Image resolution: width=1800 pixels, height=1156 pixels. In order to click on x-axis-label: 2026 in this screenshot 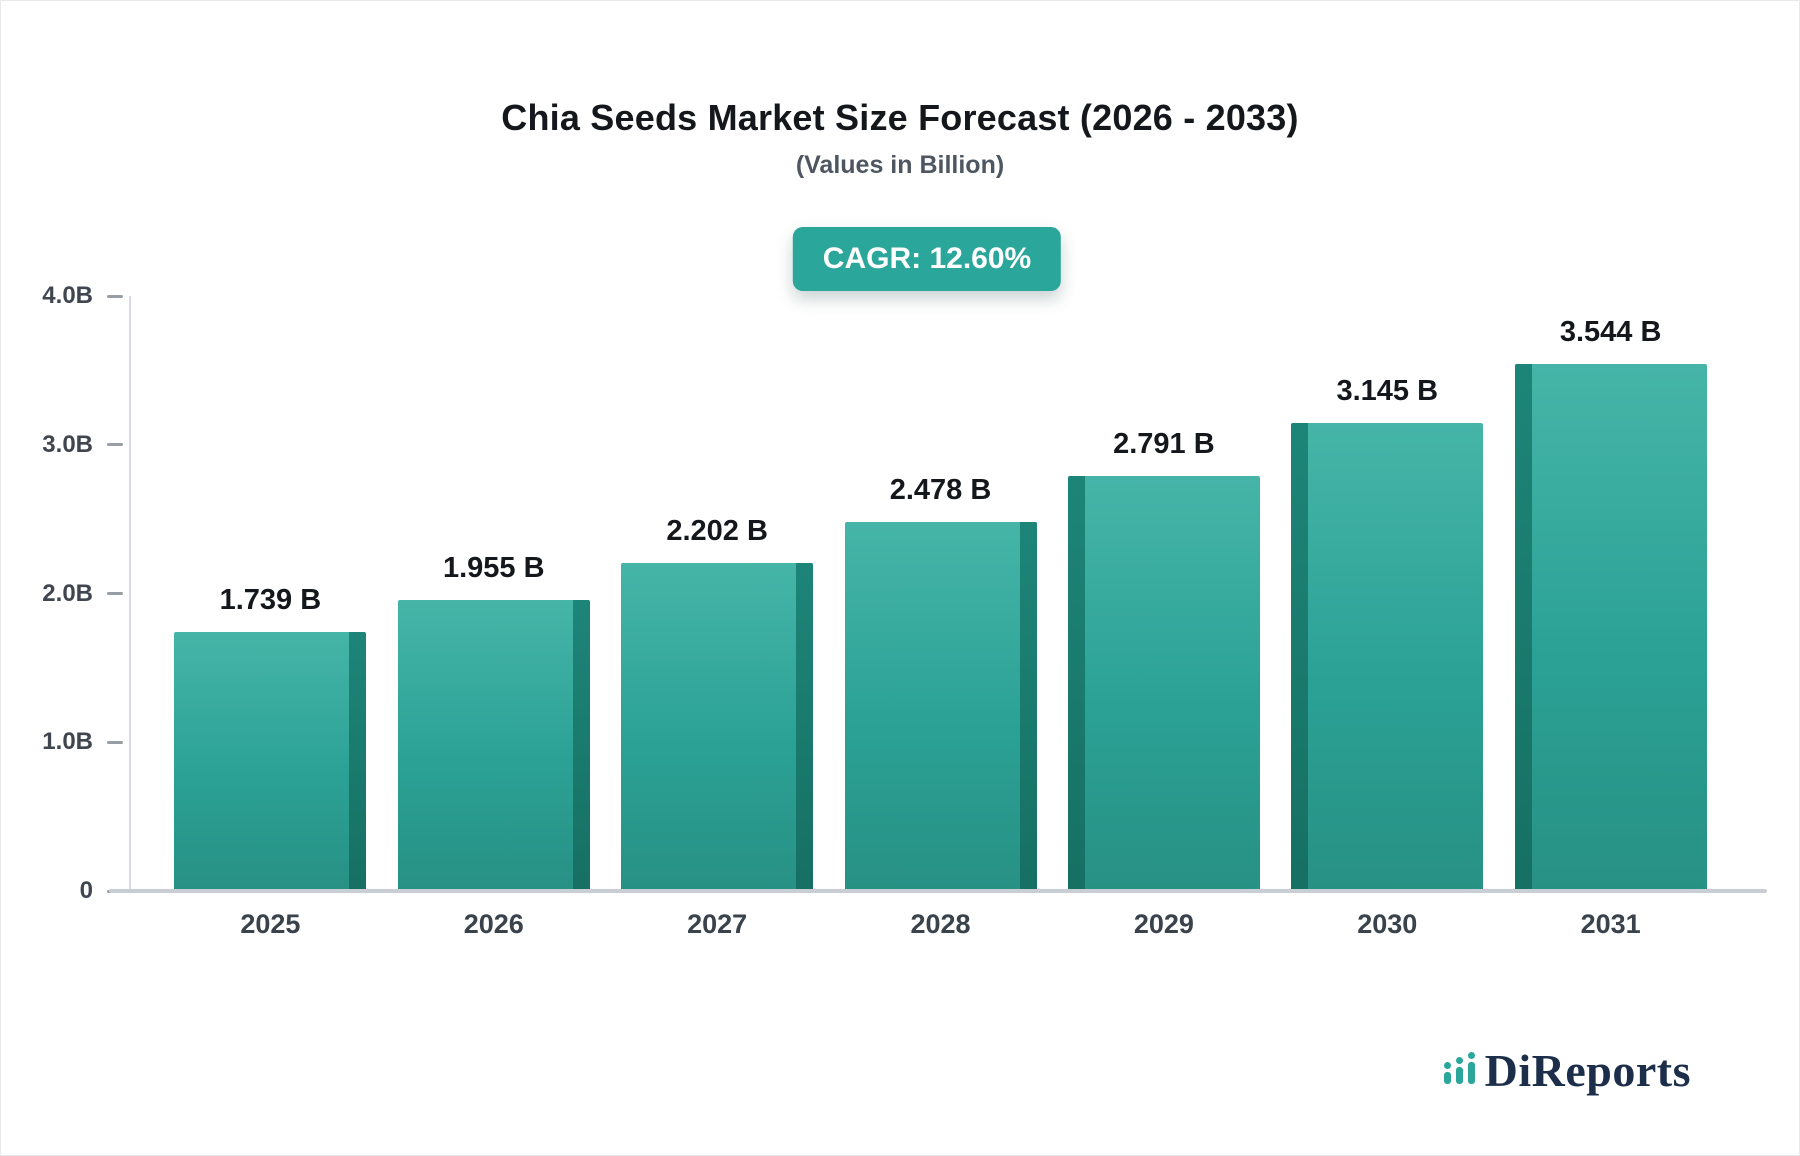, I will do `click(493, 924)`.